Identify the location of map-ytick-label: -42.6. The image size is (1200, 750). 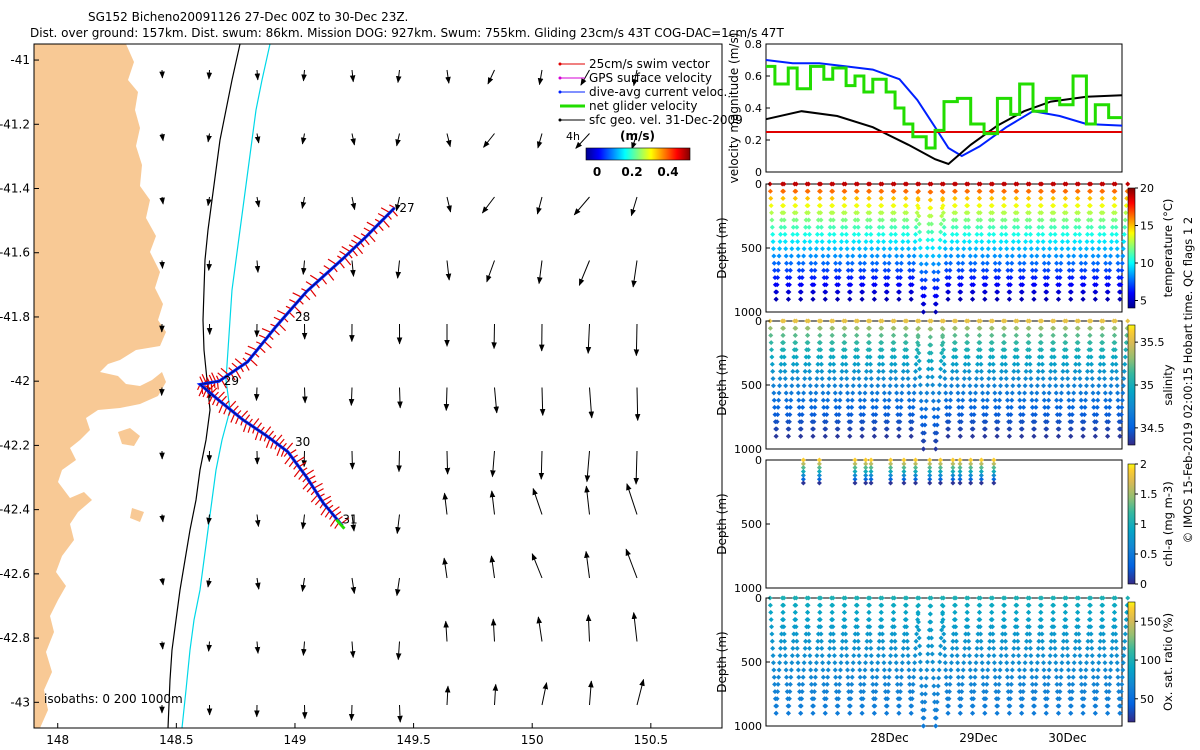
(15, 574).